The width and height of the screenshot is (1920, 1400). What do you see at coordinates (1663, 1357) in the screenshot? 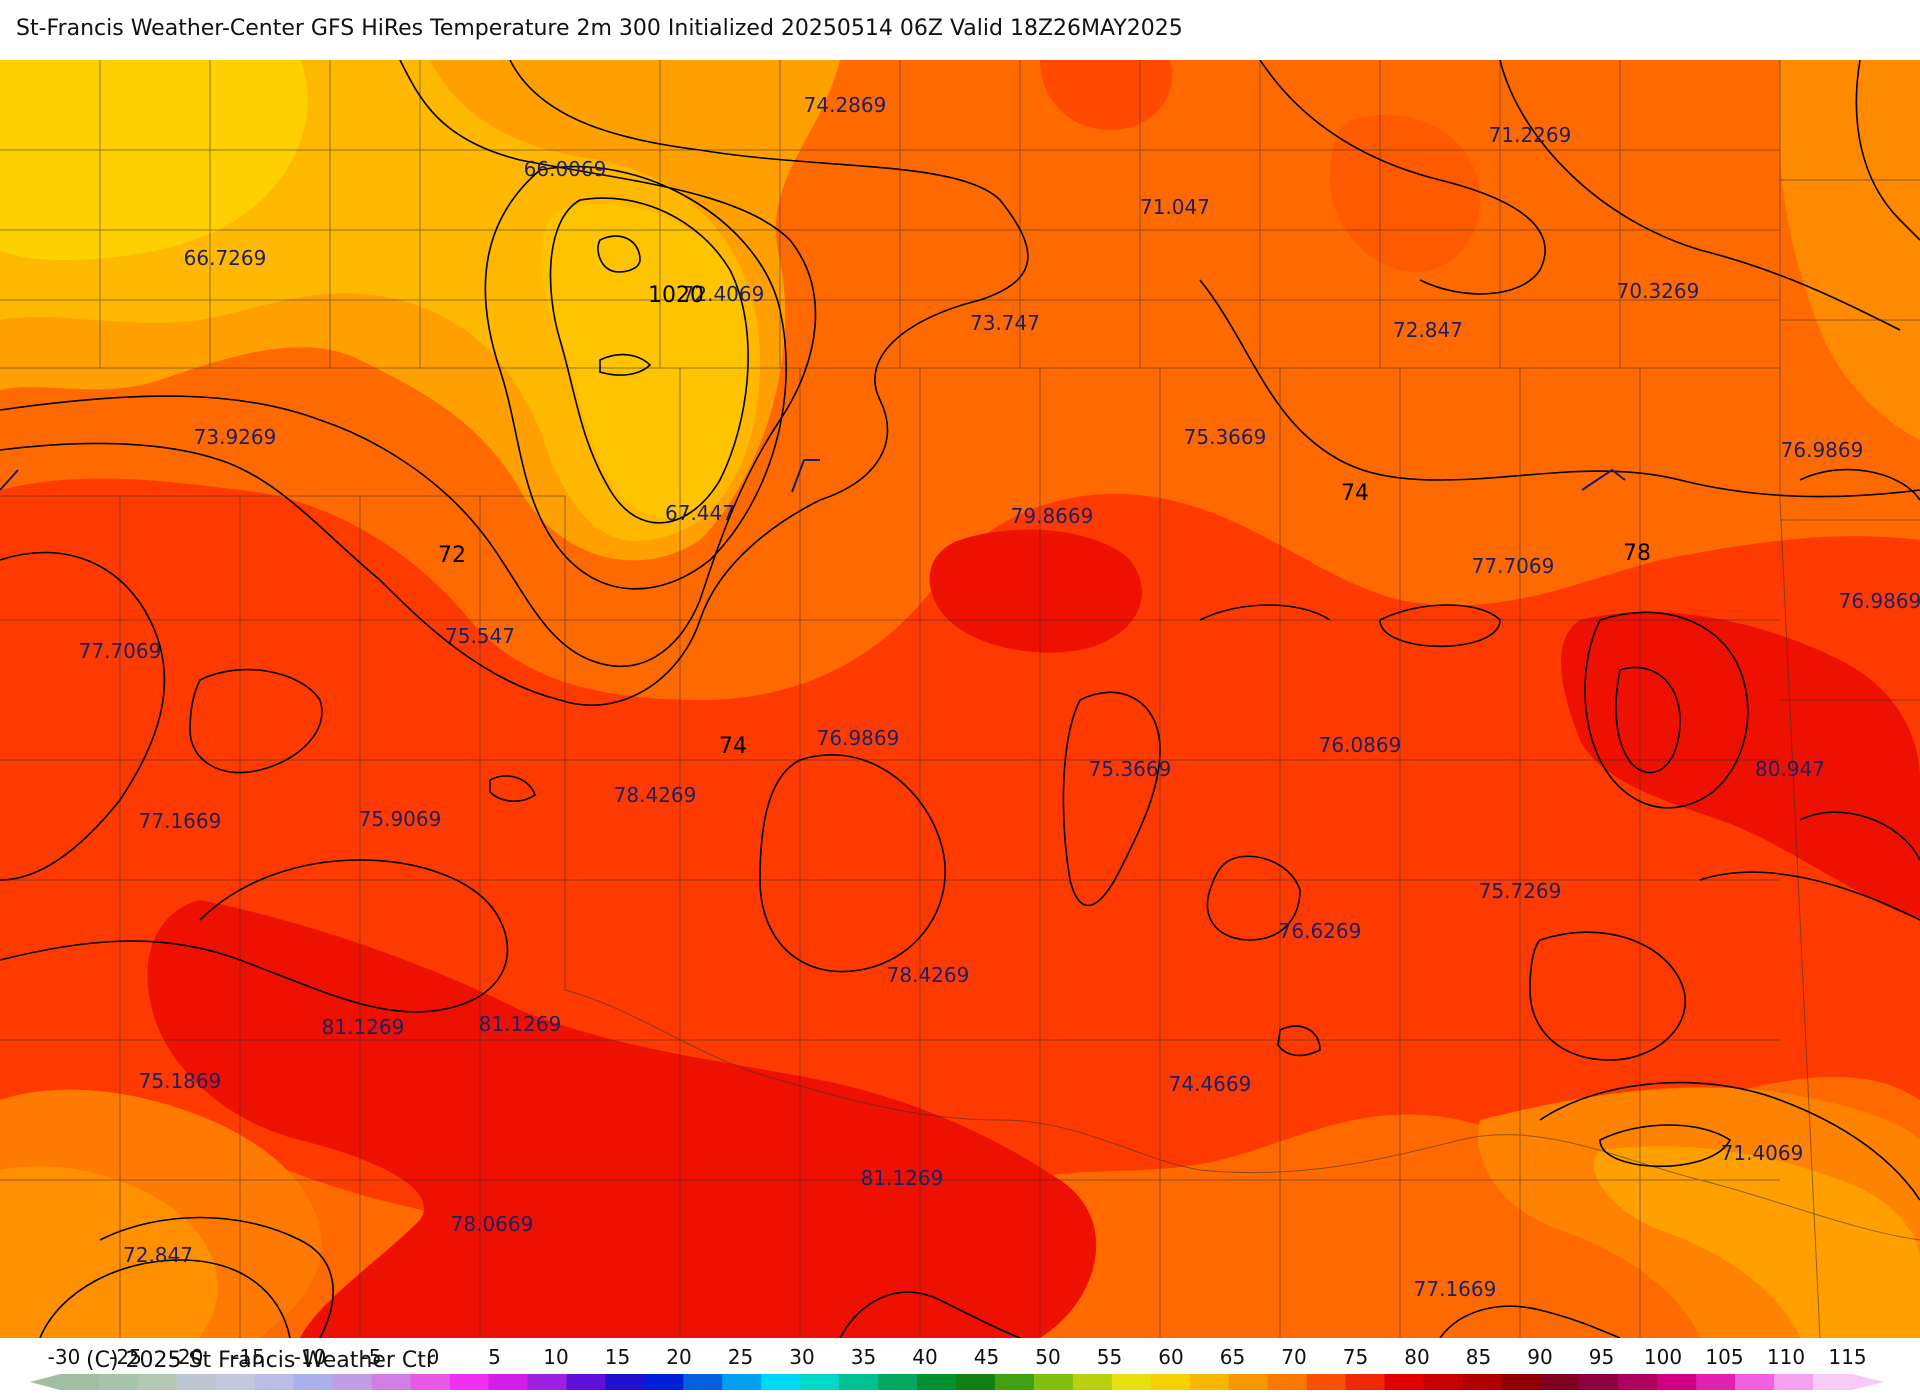
I see `legend-tick-label: 100` at bounding box center [1663, 1357].